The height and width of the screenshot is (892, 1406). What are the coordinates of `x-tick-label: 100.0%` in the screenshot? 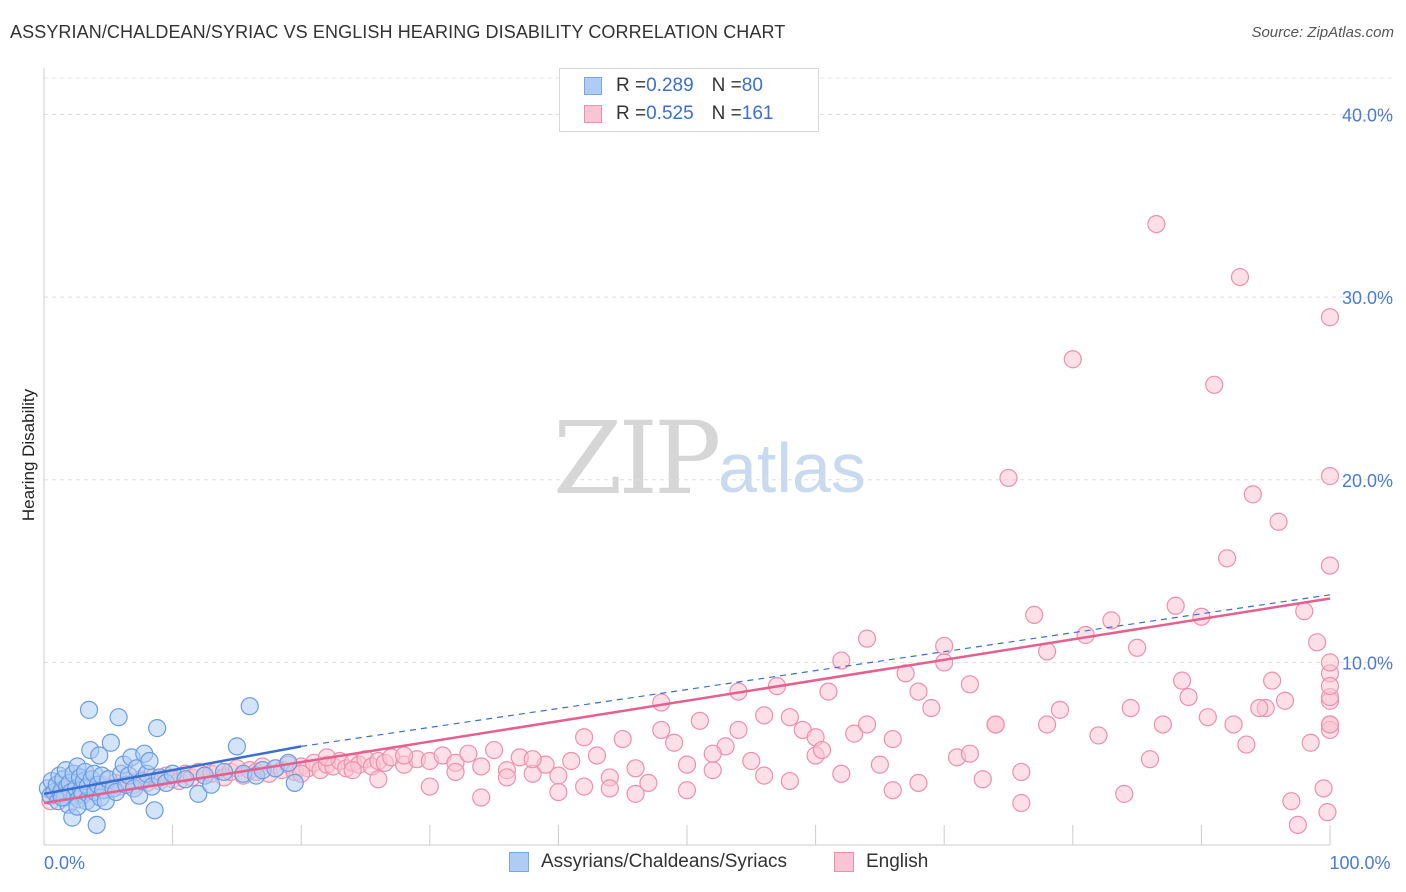 It's located at (1359, 863).